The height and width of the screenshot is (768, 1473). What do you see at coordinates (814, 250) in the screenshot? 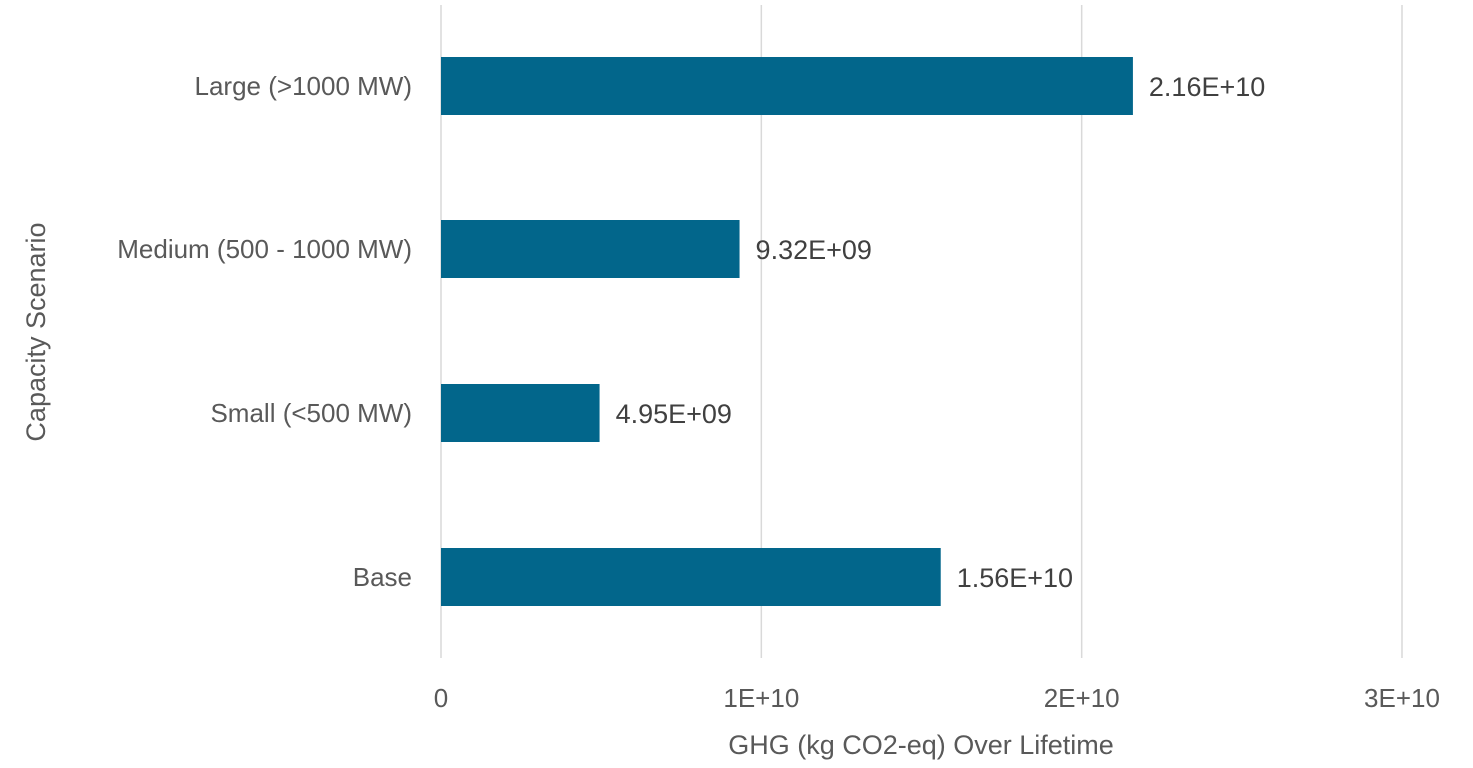
I see `data-label: 9.32E+09` at bounding box center [814, 250].